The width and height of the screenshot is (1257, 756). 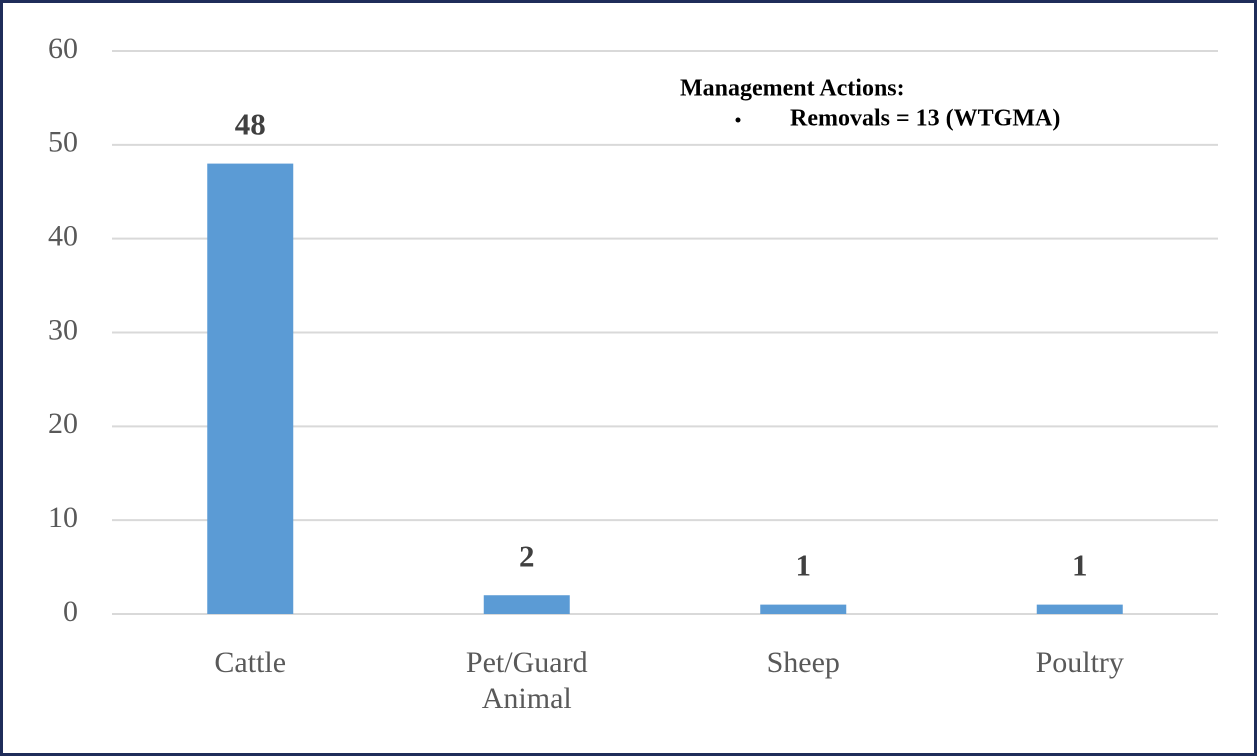 What do you see at coordinates (738, 120) in the screenshot?
I see `annotation-bullet` at bounding box center [738, 120].